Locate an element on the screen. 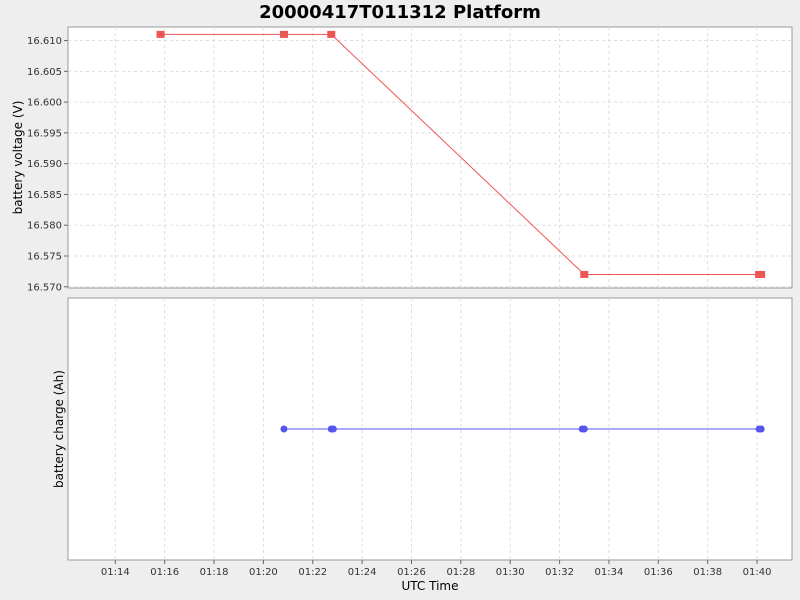  y-axis-label-charge: battery charge (Ah) is located at coordinates (59, 429).